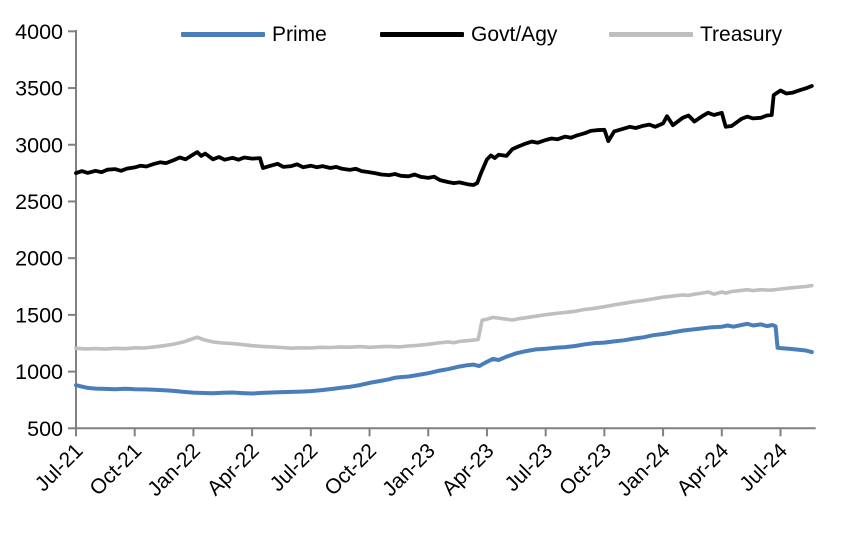 This screenshot has width=852, height=538. What do you see at coordinates (514, 34) in the screenshot?
I see `legend-label-govt-agy: Govt/Agy` at bounding box center [514, 34].